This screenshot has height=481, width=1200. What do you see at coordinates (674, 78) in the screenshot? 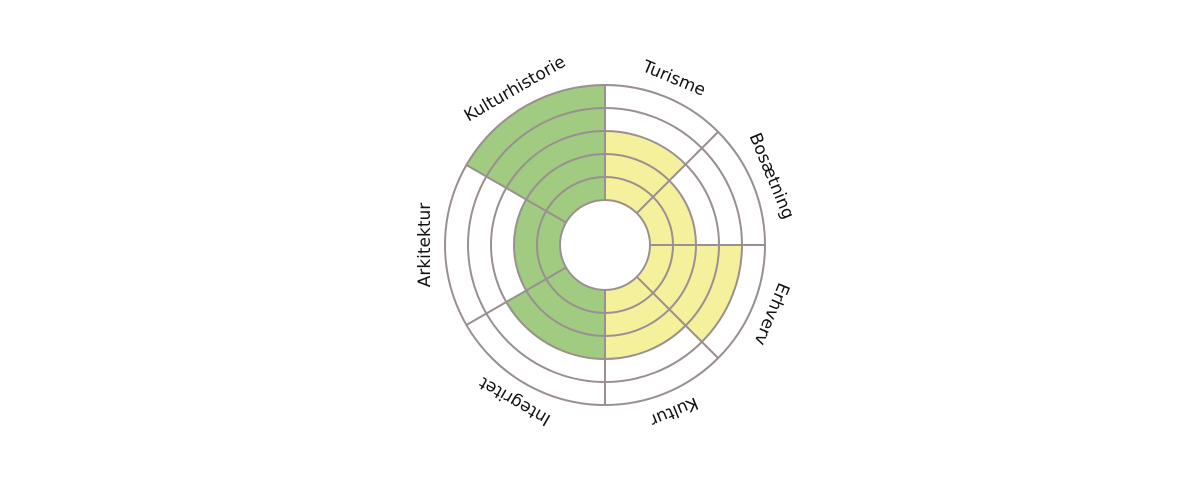
I see `sector-label: Turisme` at bounding box center [674, 78].